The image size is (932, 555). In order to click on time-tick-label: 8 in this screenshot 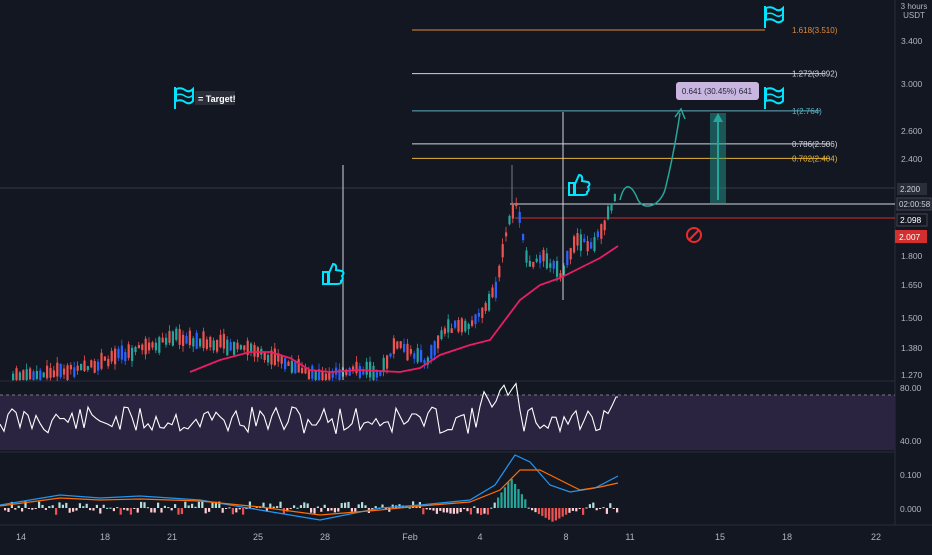, I will do `click(565, 537)`.